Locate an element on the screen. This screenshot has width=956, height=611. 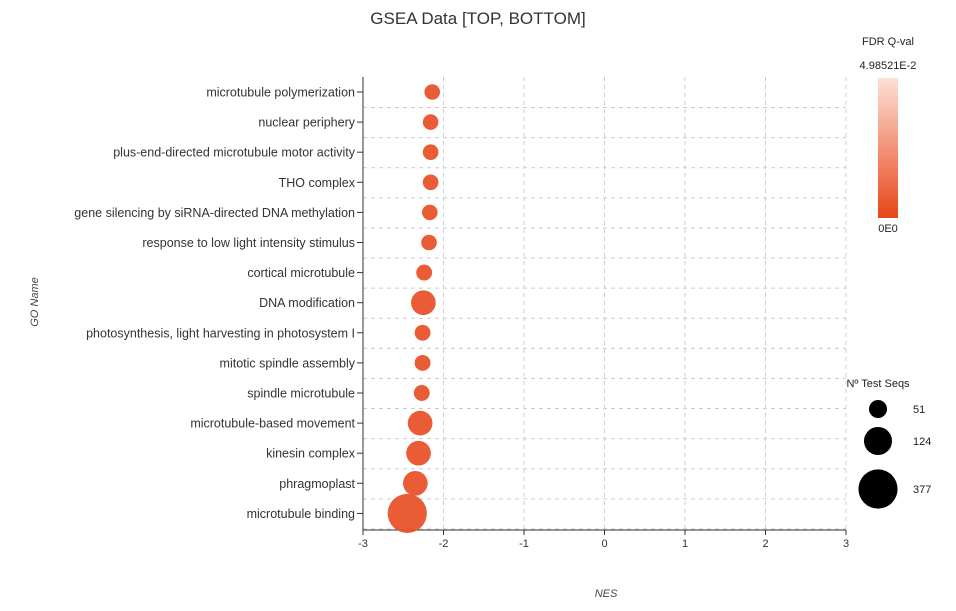
x-tick-label: 0 is located at coordinates (604, 544).